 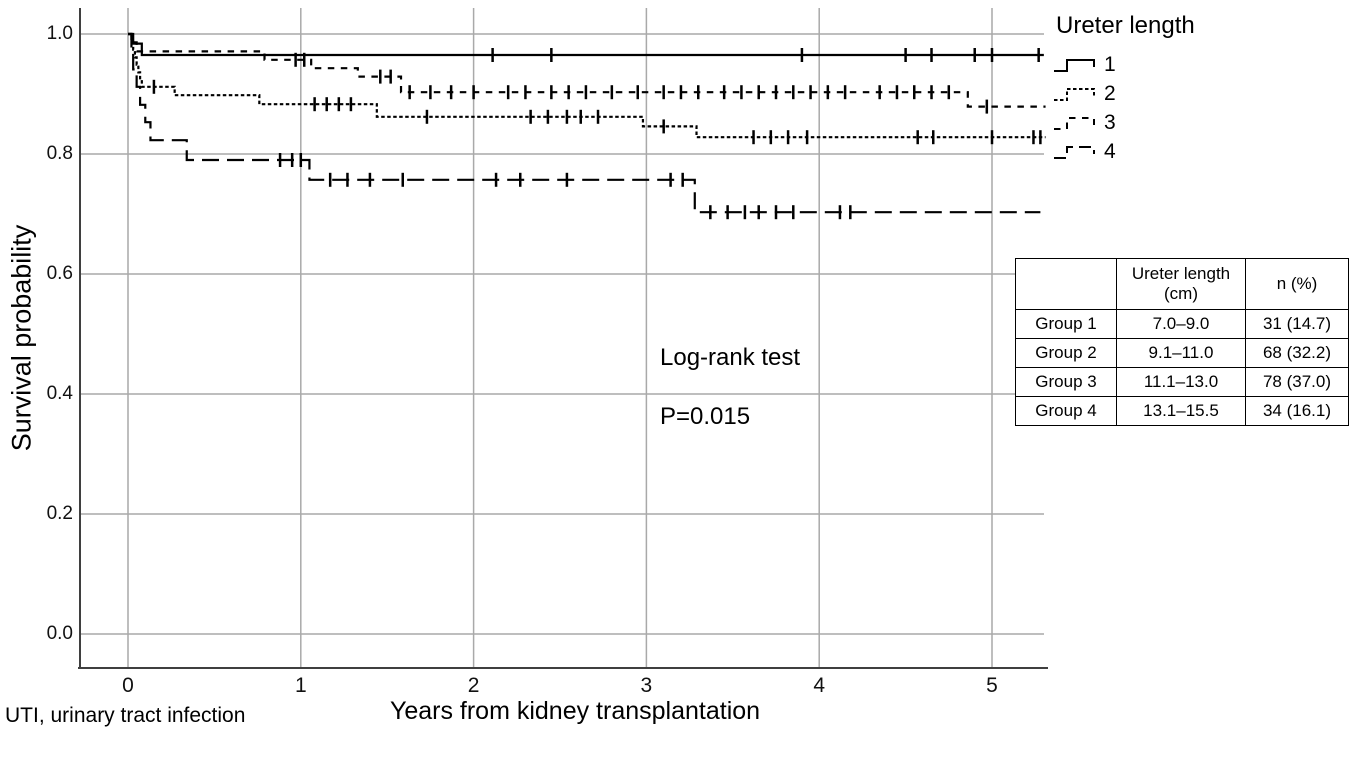 I want to click on table-header-cell: Ureter length (cm), so click(x=1181, y=284).